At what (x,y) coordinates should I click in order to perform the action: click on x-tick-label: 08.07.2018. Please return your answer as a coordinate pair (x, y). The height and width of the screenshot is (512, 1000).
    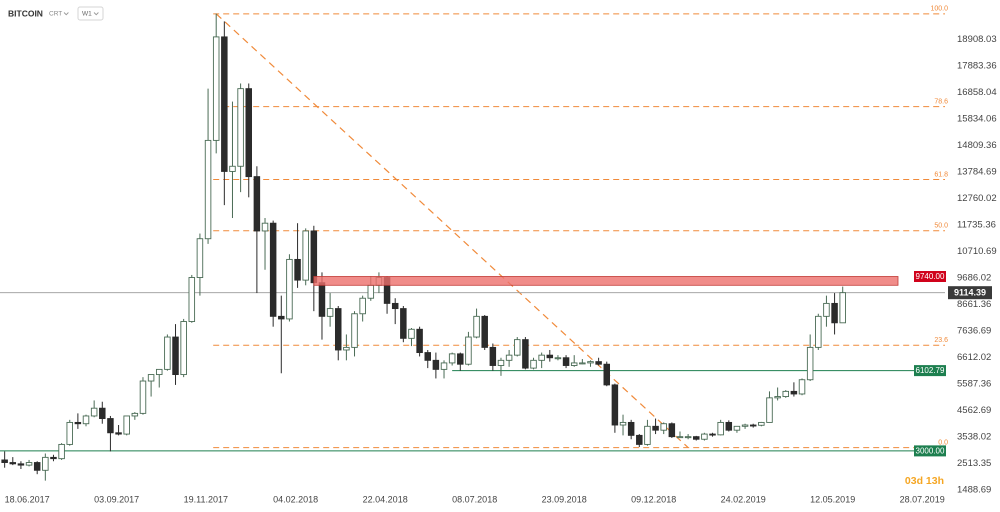
    Looking at the image, I should click on (474, 499).